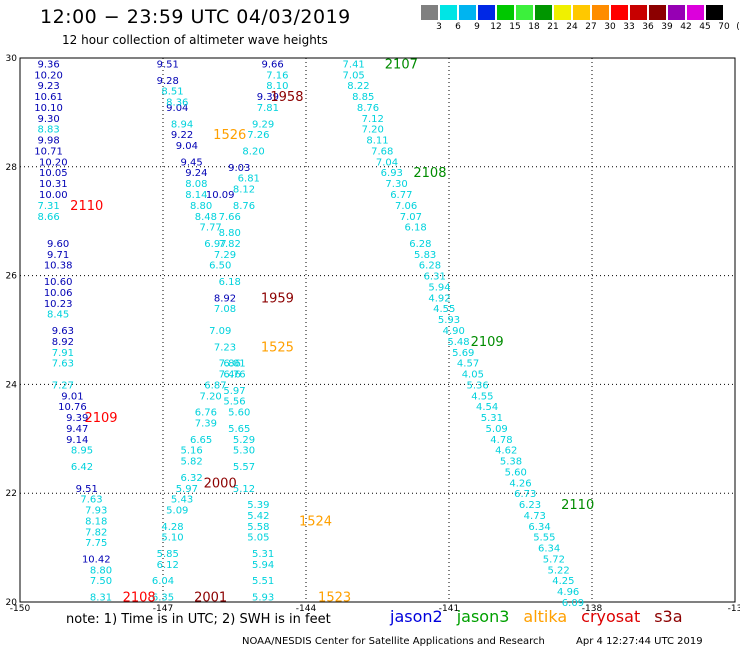 Image resolution: width=740 pixels, height=650 pixels. I want to click on wave-height-label: 7.08, so click(225, 309).